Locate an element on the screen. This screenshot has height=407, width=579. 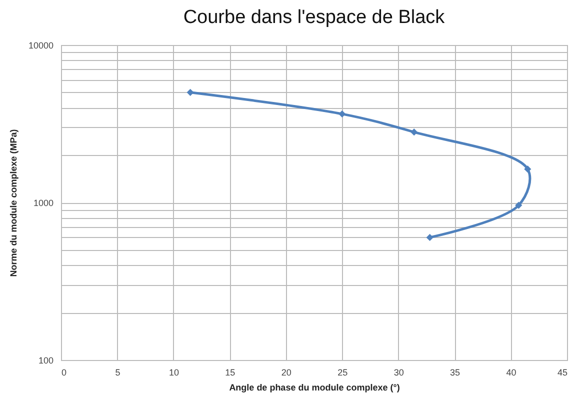
chart-title: Courbe dans l'espace de Black is located at coordinates (314, 17).